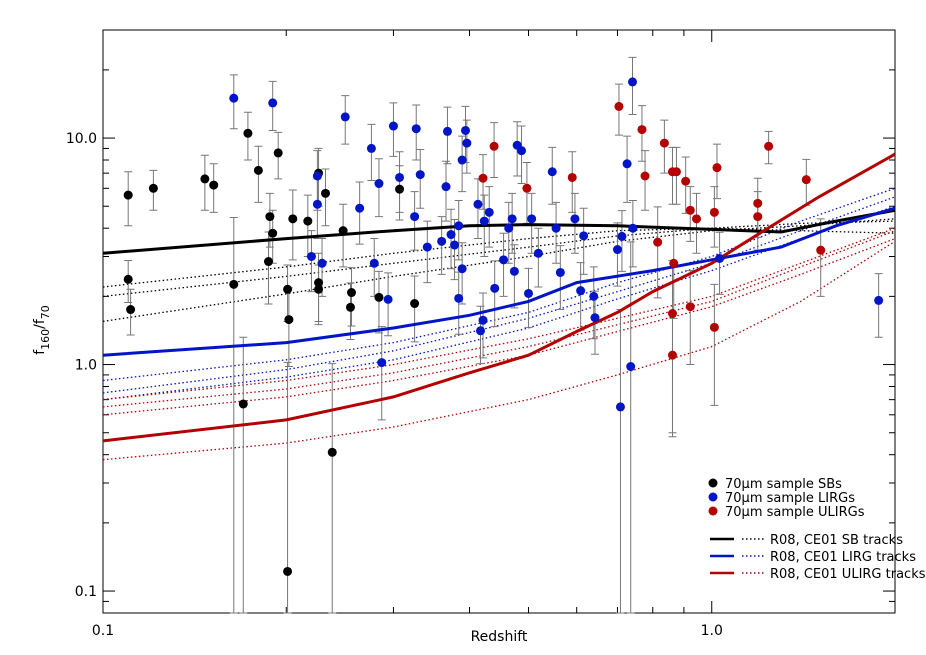 The image size is (926, 655). I want to click on legend-label: R08, CE01 ULIRG tracks, so click(848, 574).